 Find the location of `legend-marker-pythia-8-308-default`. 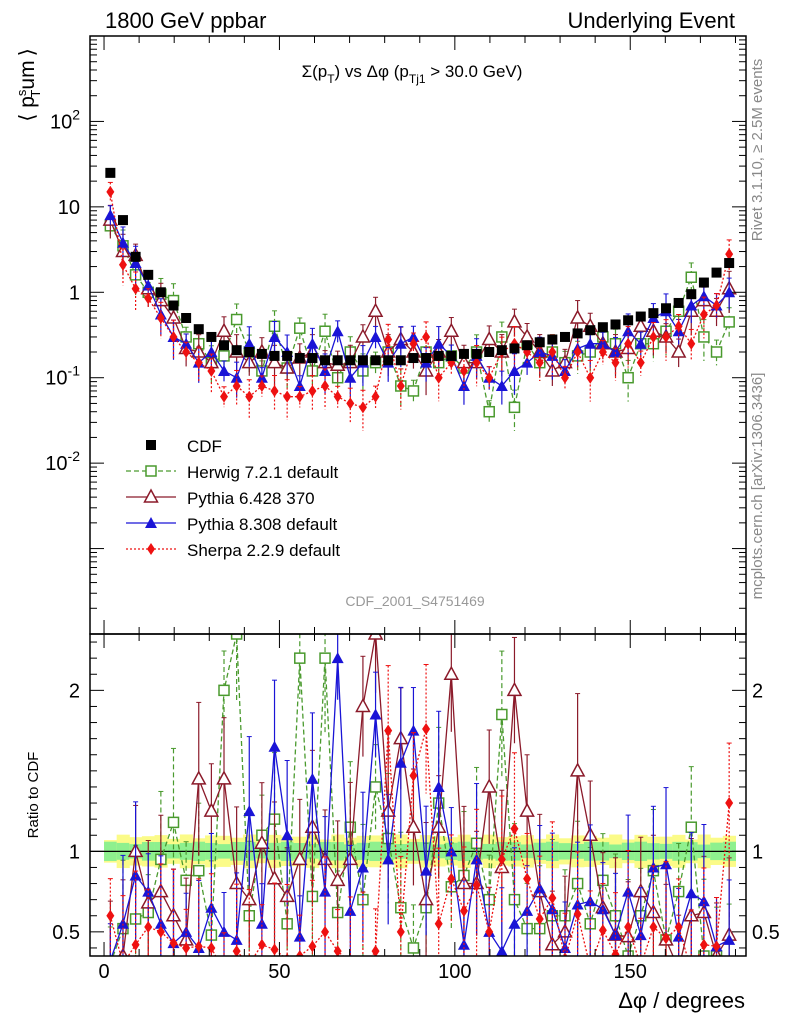

legend-marker-pythia-8-308-default is located at coordinates (151, 522).